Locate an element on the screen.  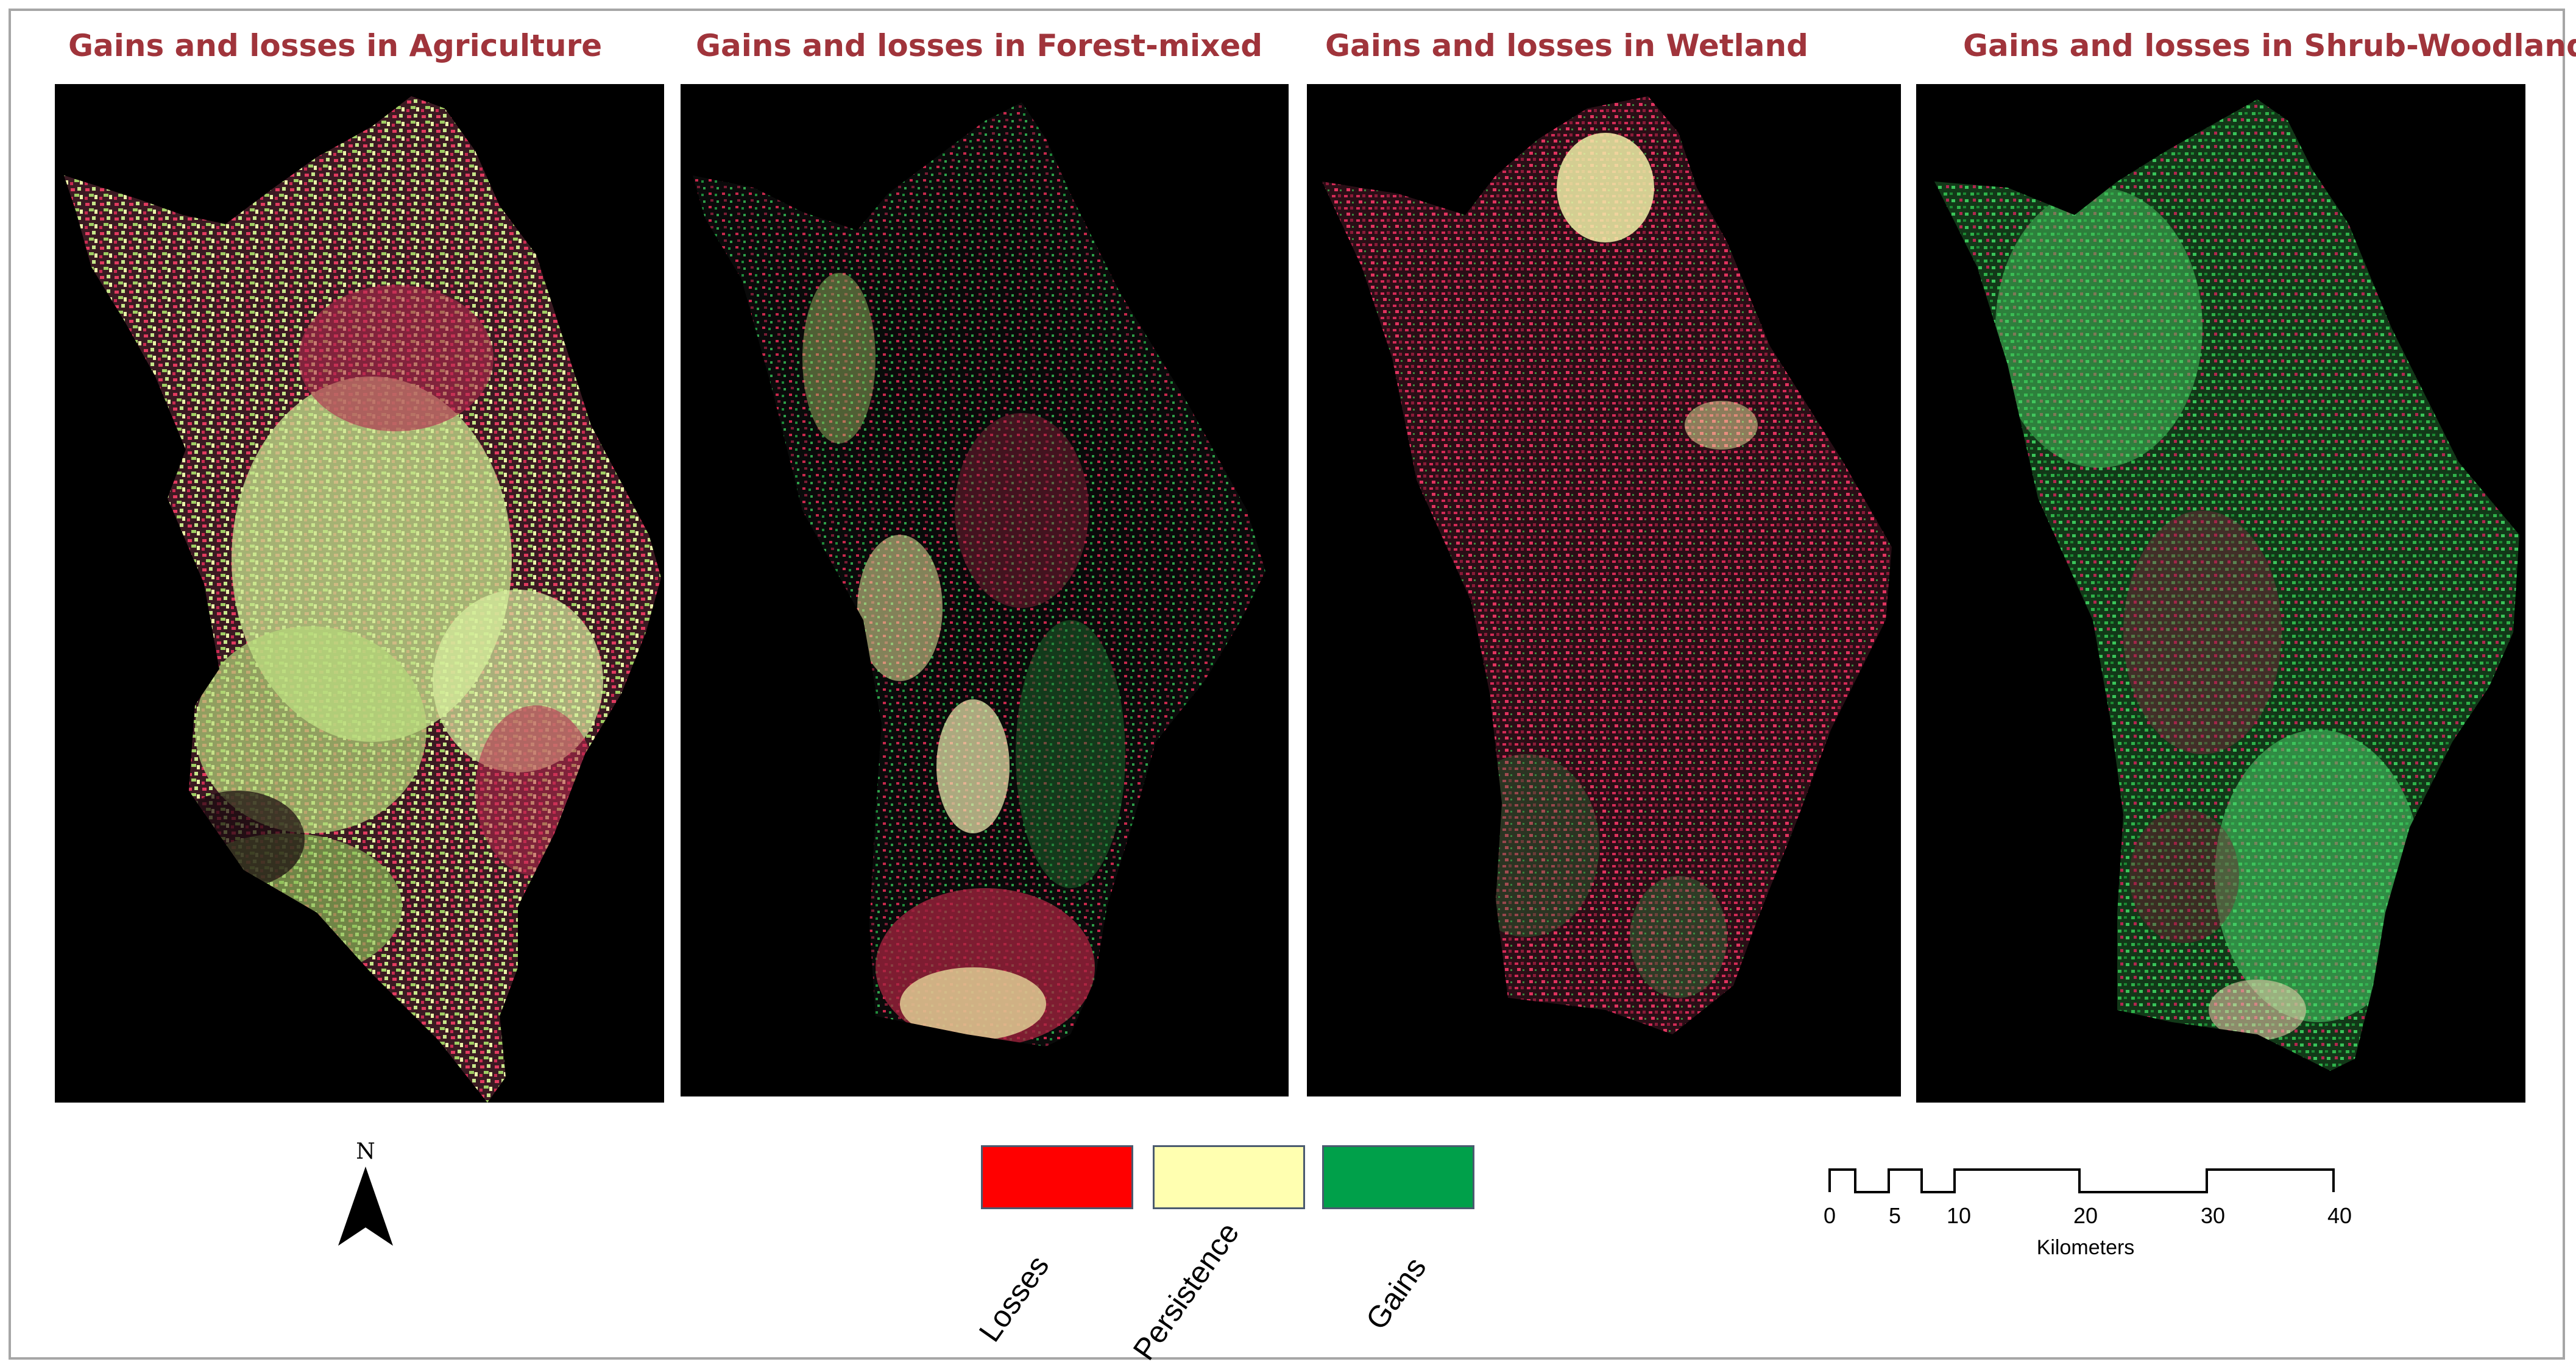
legend-swatch-gains is located at coordinates (1398, 1177).